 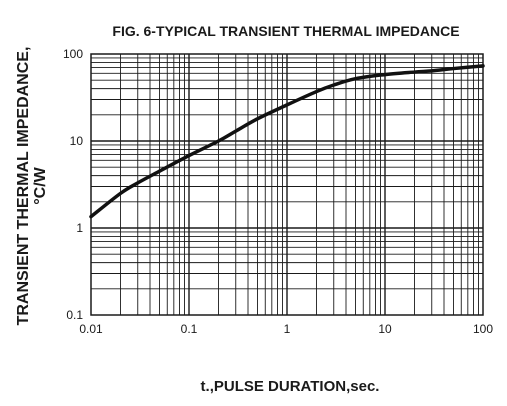 I want to click on x-tick-labels: 0.01 0.1 1 10 100, so click(x=286, y=329).